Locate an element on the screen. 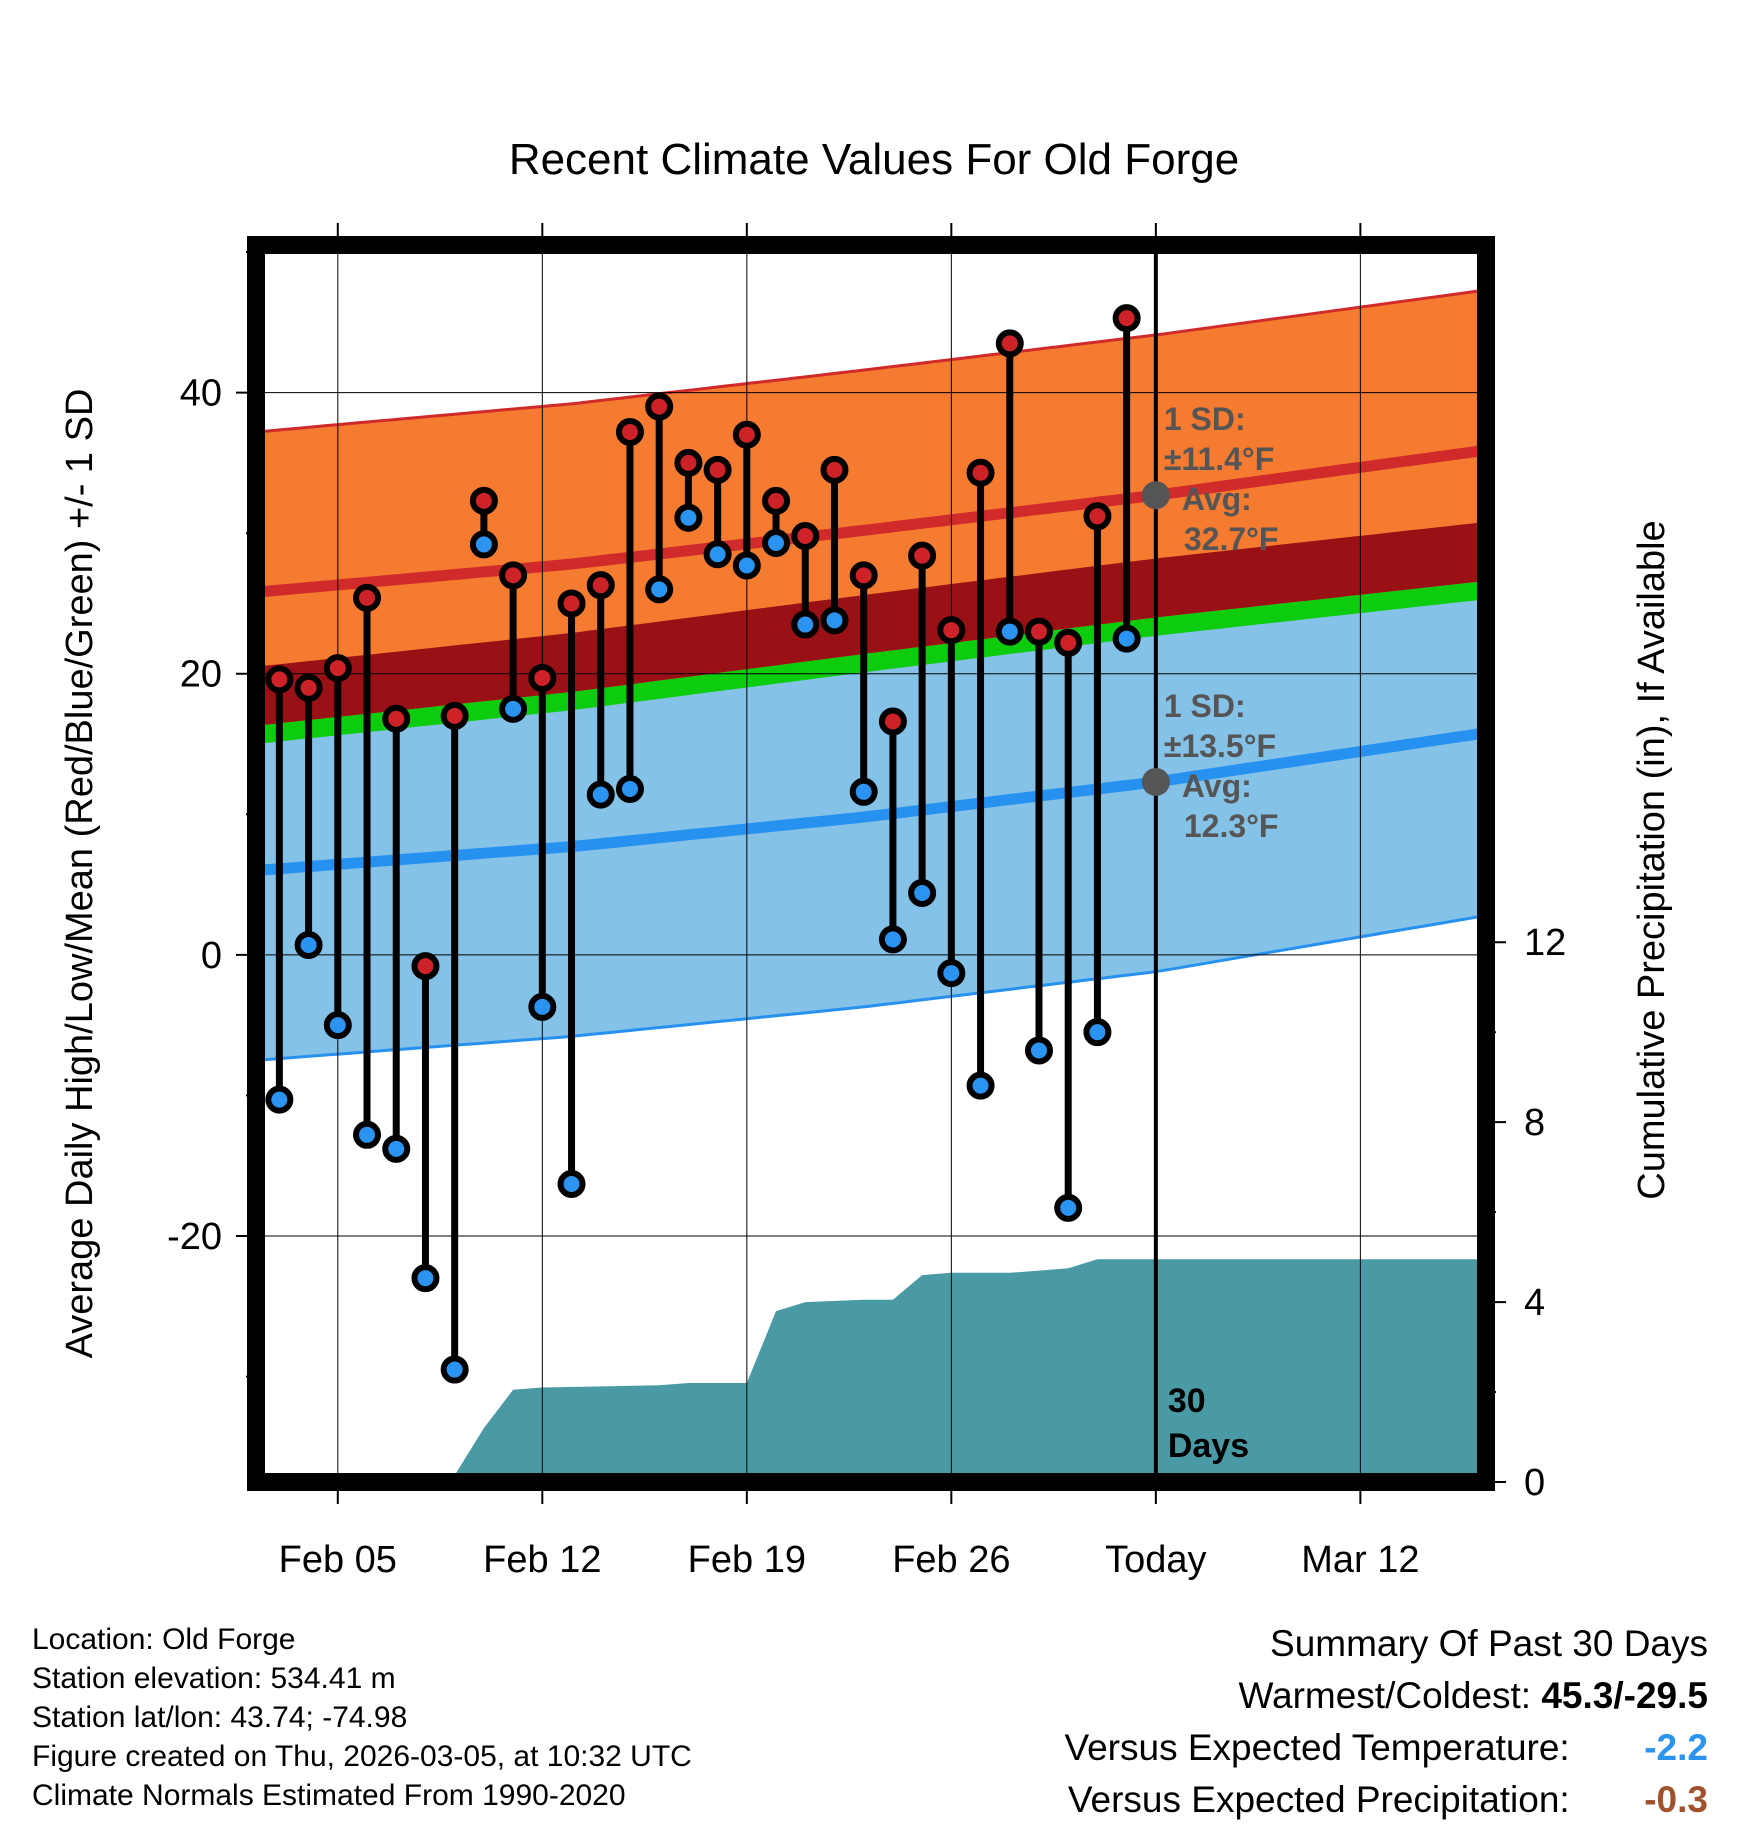  precip-value: -0.3 is located at coordinates (1676, 1799).